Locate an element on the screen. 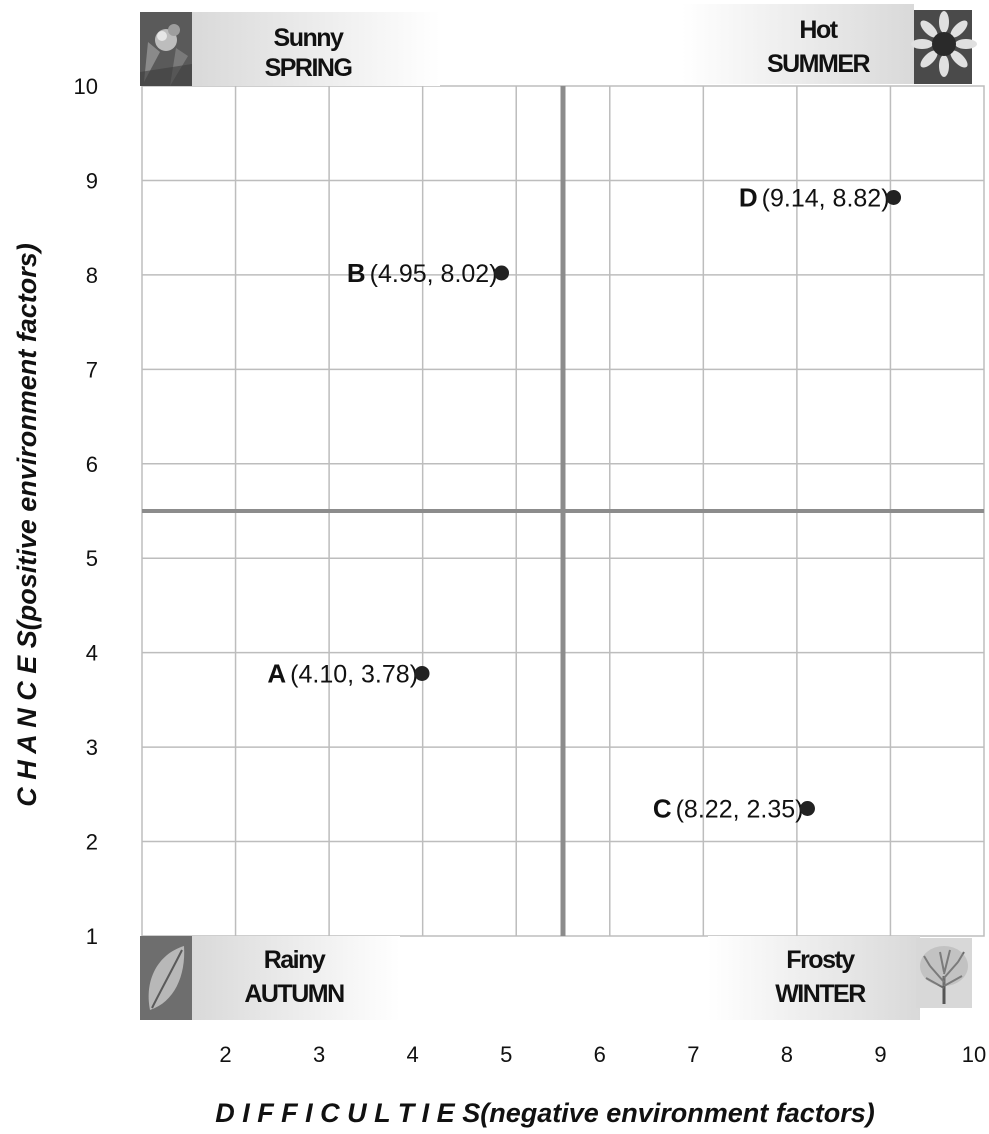 The image size is (989, 1134). data-point-c: C (8.22, 2.35) is located at coordinates (734, 809).